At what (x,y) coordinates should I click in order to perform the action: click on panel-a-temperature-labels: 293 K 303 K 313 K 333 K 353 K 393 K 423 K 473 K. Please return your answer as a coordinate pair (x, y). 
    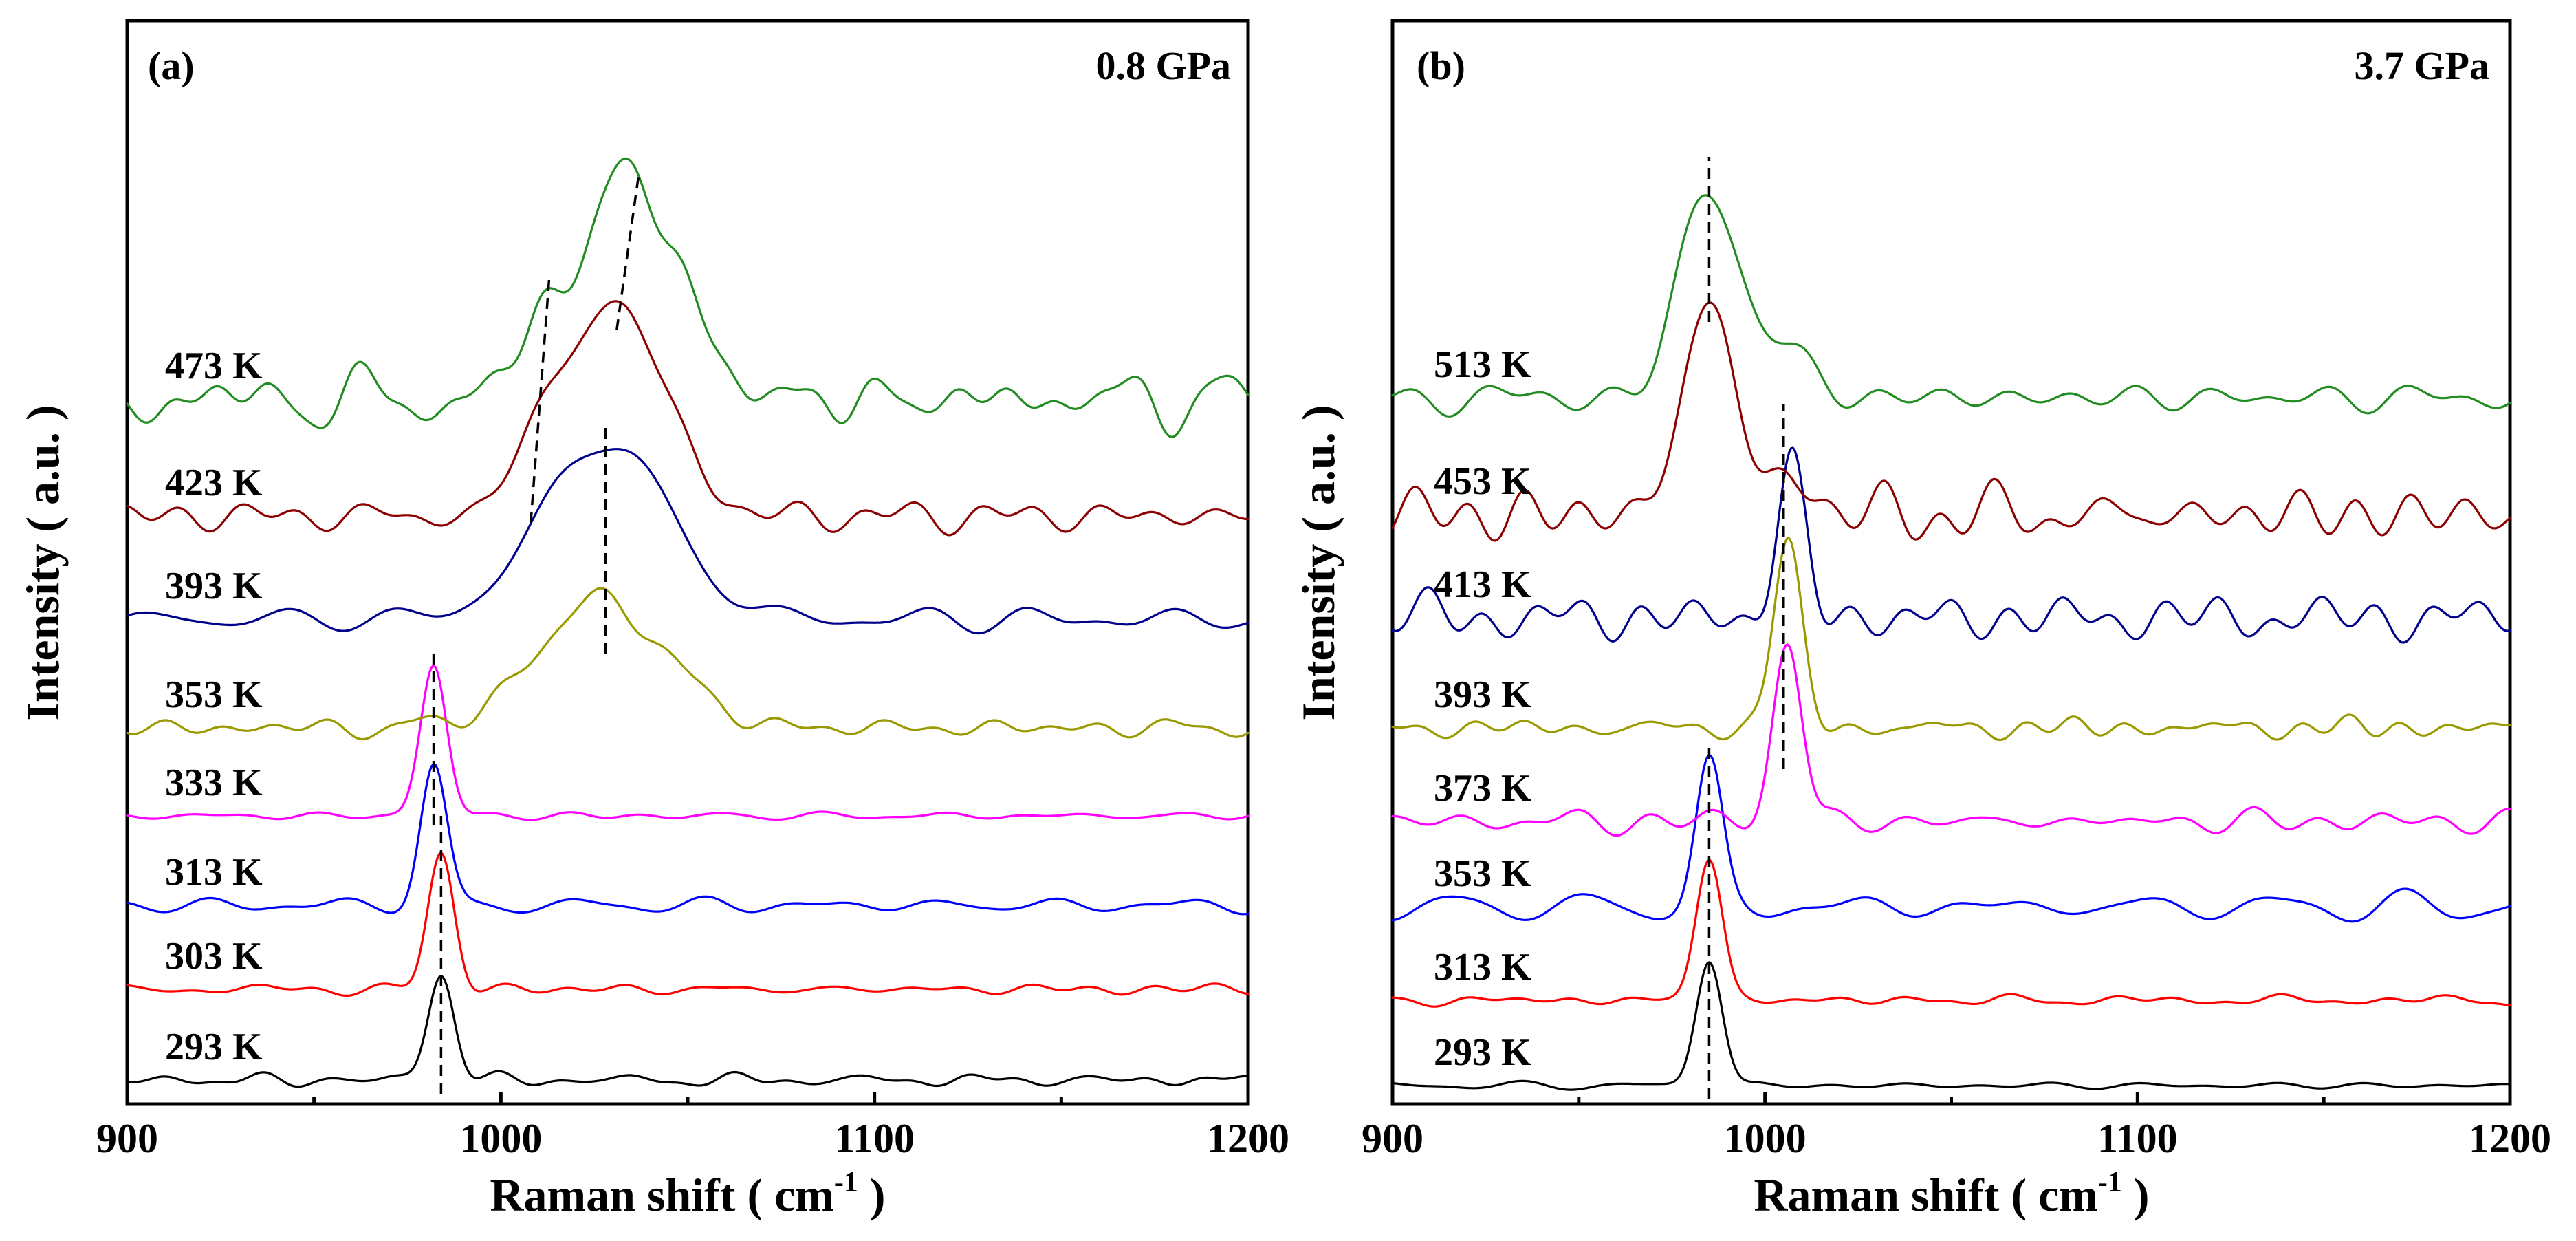
    Looking at the image, I should click on (214, 706).